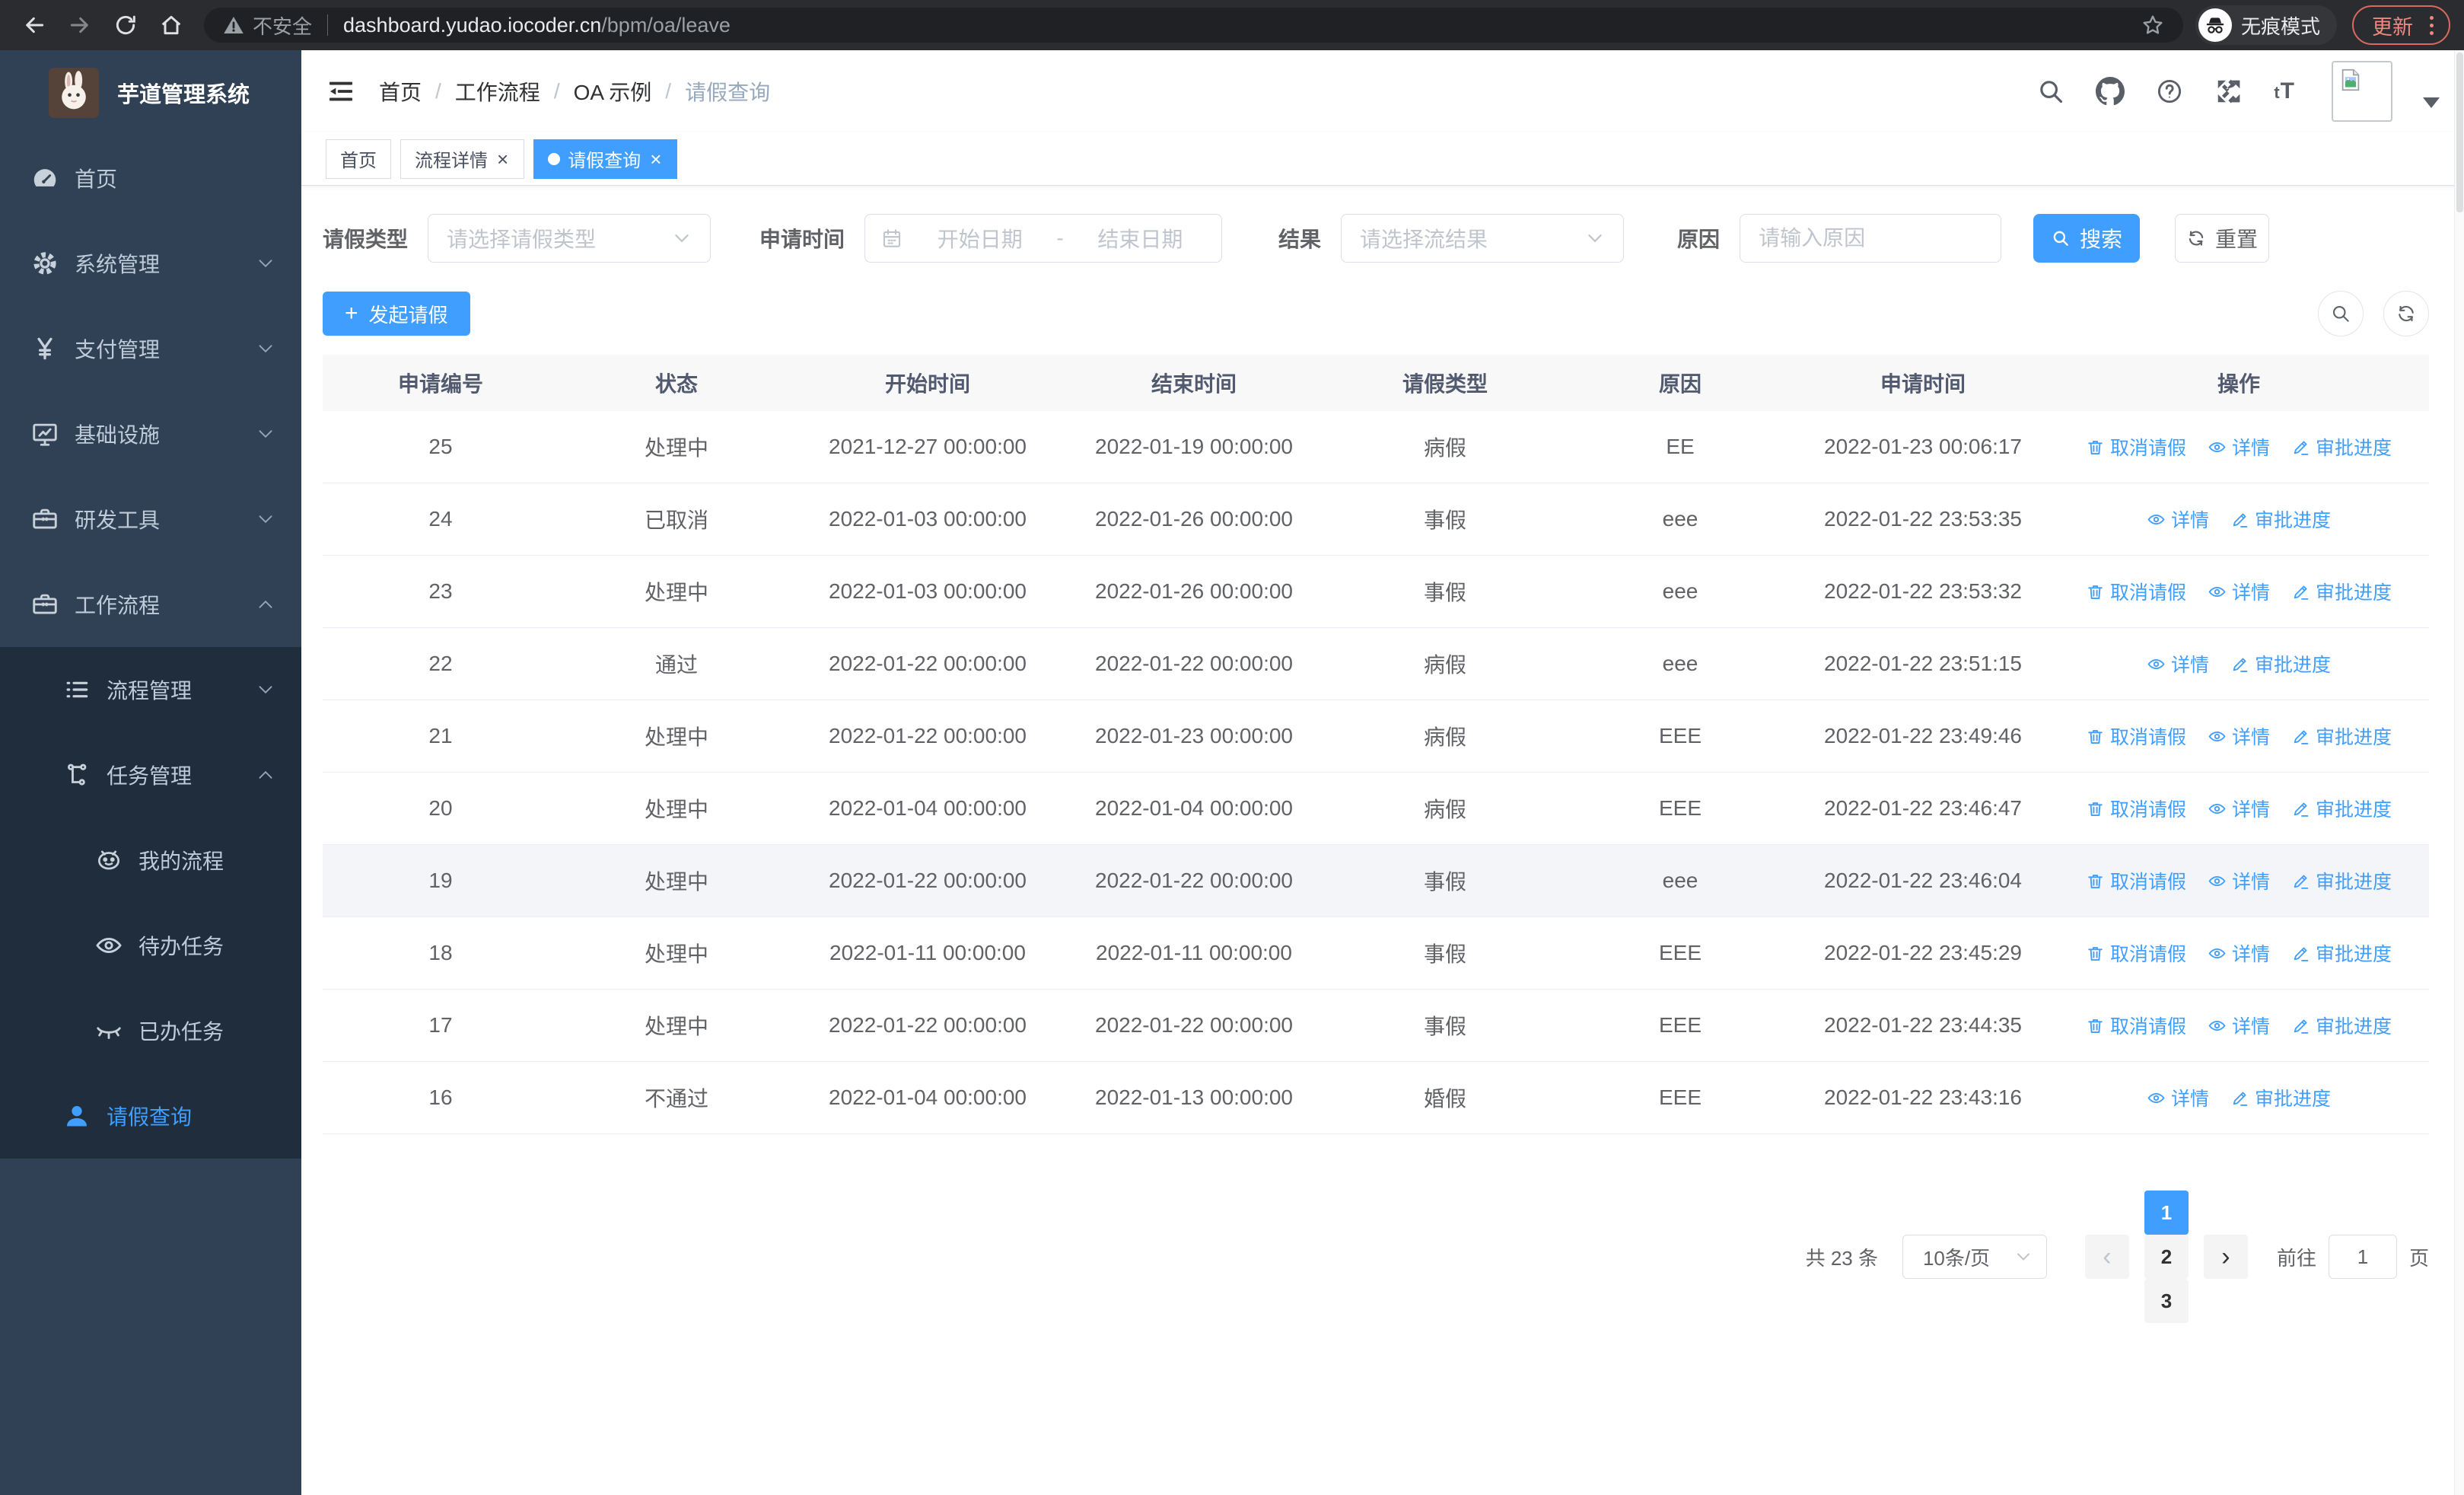 Image resolution: width=2464 pixels, height=1495 pixels. What do you see at coordinates (2110, 92) in the screenshot?
I see `github-icon` at bounding box center [2110, 92].